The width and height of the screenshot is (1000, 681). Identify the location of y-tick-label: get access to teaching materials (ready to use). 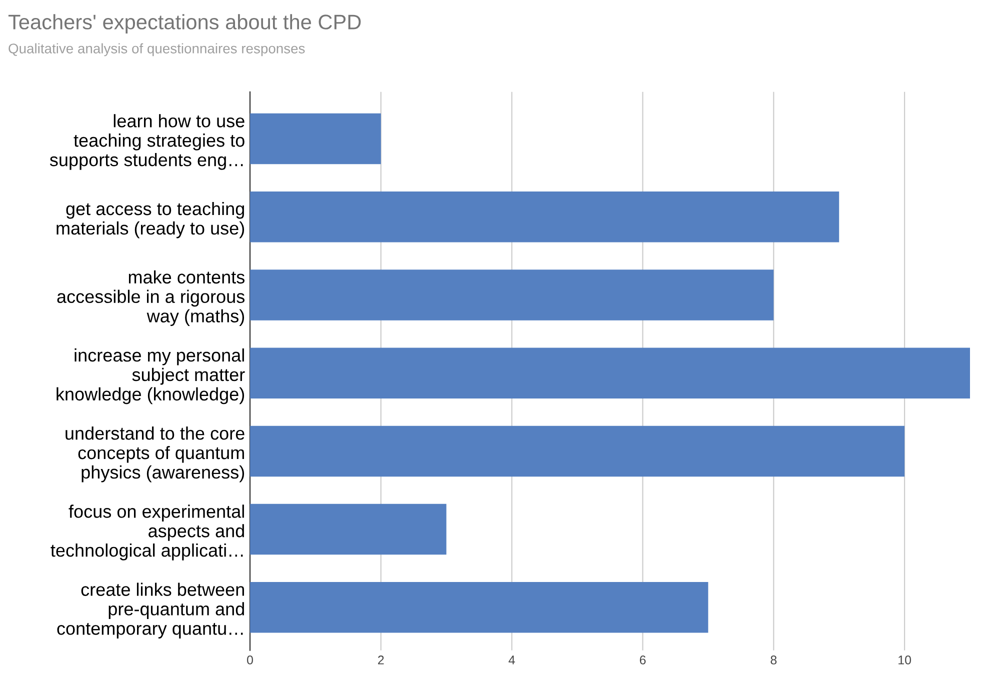
(150, 220).